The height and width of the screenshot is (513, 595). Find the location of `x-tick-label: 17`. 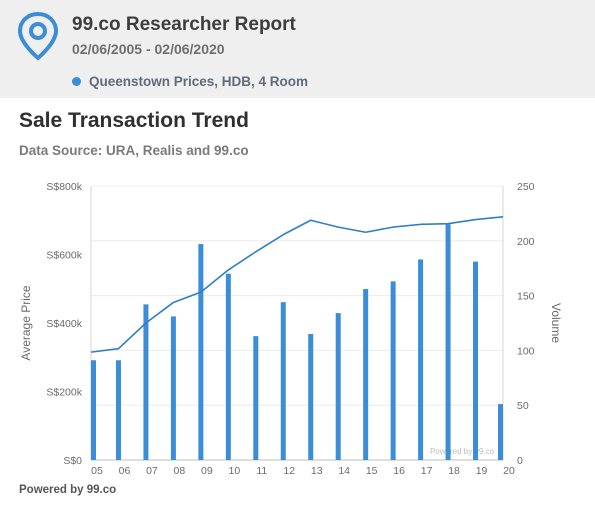

x-tick-label: 17 is located at coordinates (427, 471).